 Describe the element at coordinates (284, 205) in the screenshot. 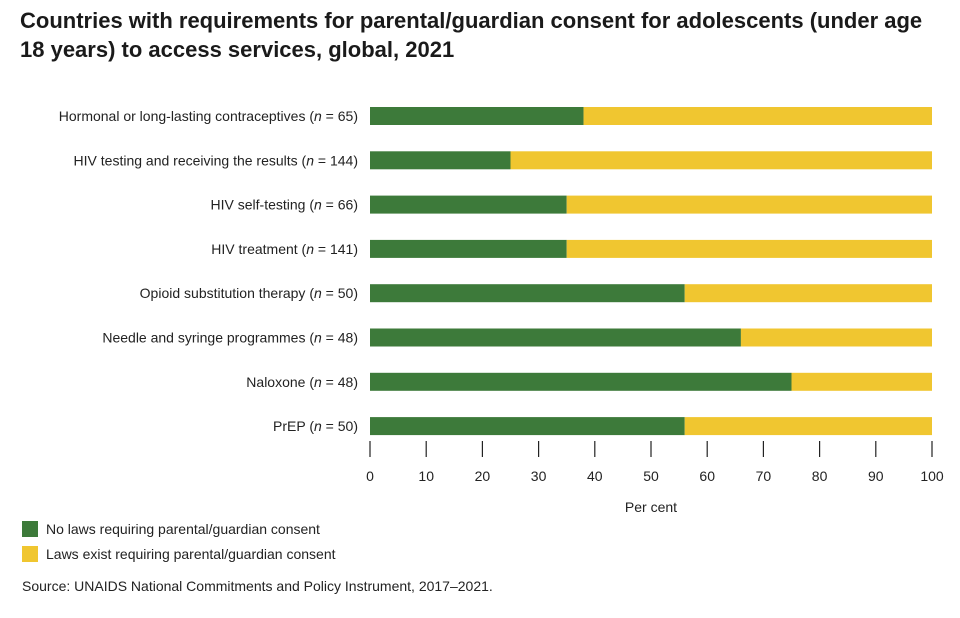

I see `category-label: HIV self-testing (n = 66)` at that location.